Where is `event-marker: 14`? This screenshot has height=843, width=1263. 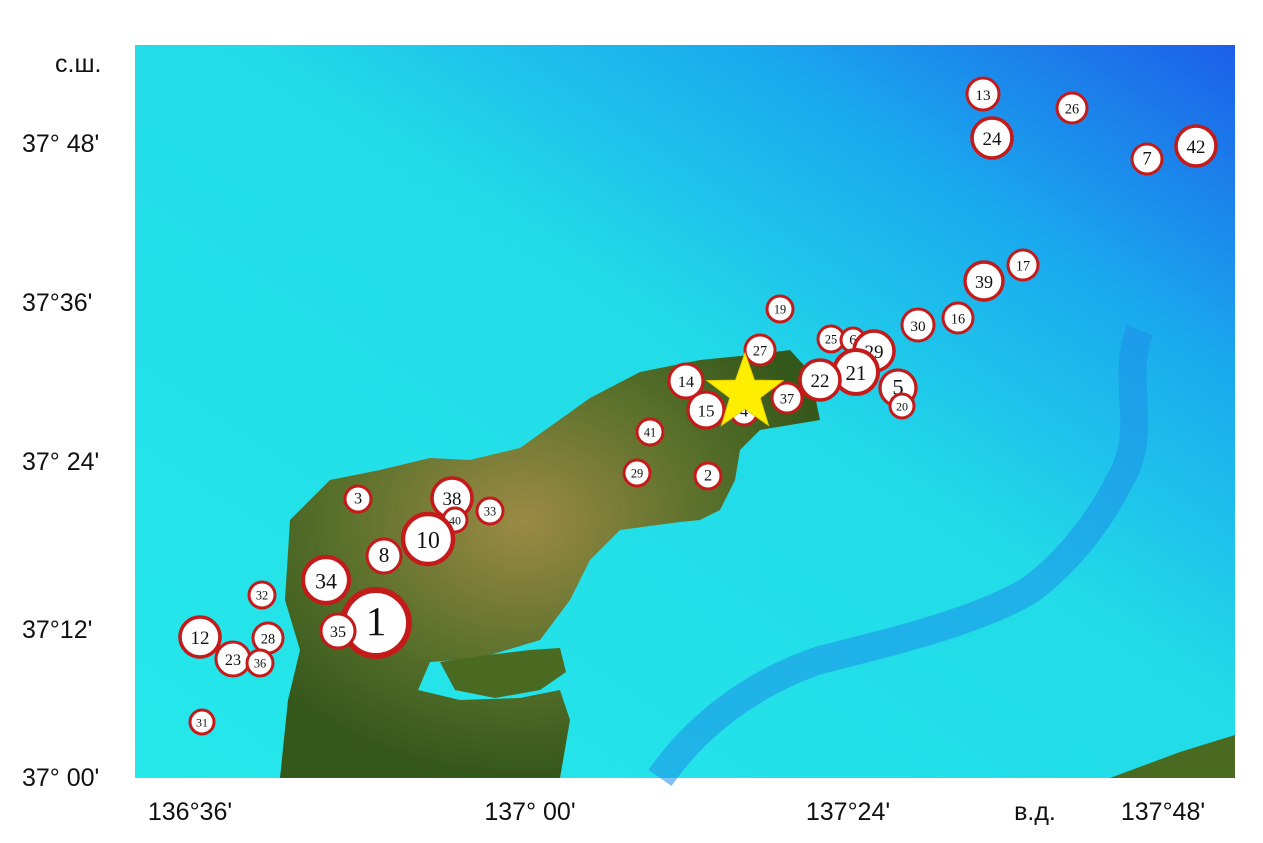
event-marker: 14 is located at coordinates (686, 381).